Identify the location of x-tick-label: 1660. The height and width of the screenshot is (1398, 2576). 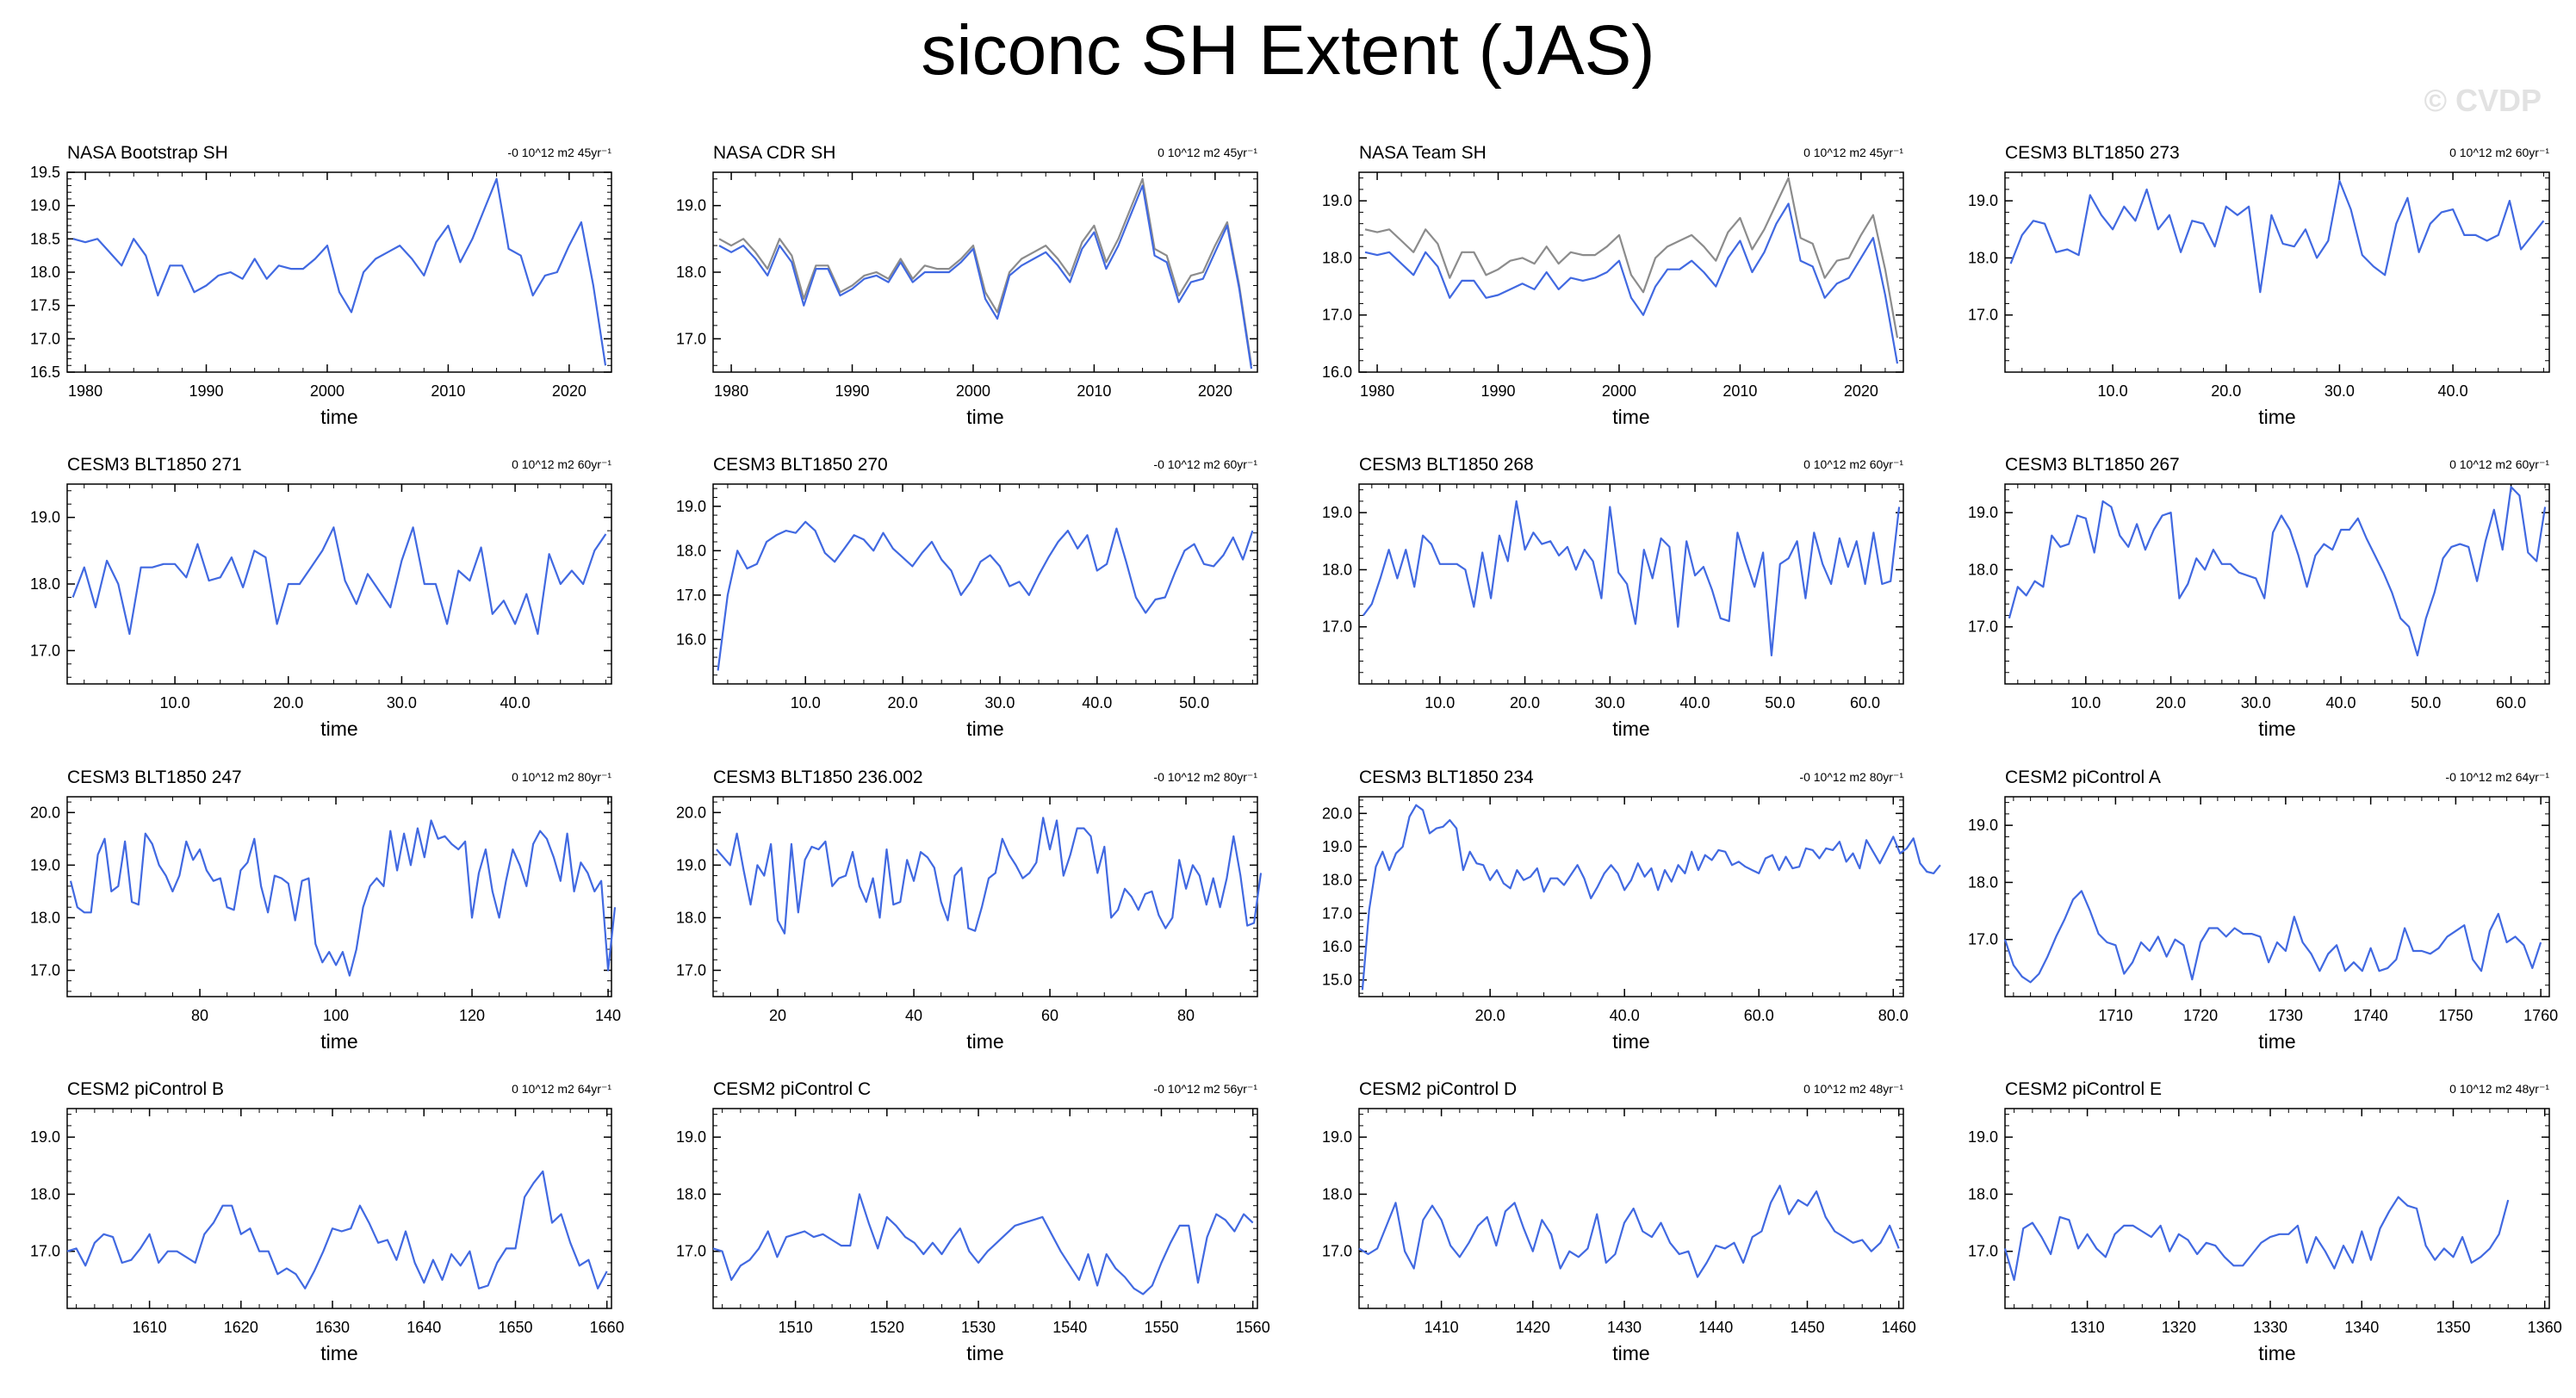
(607, 1327).